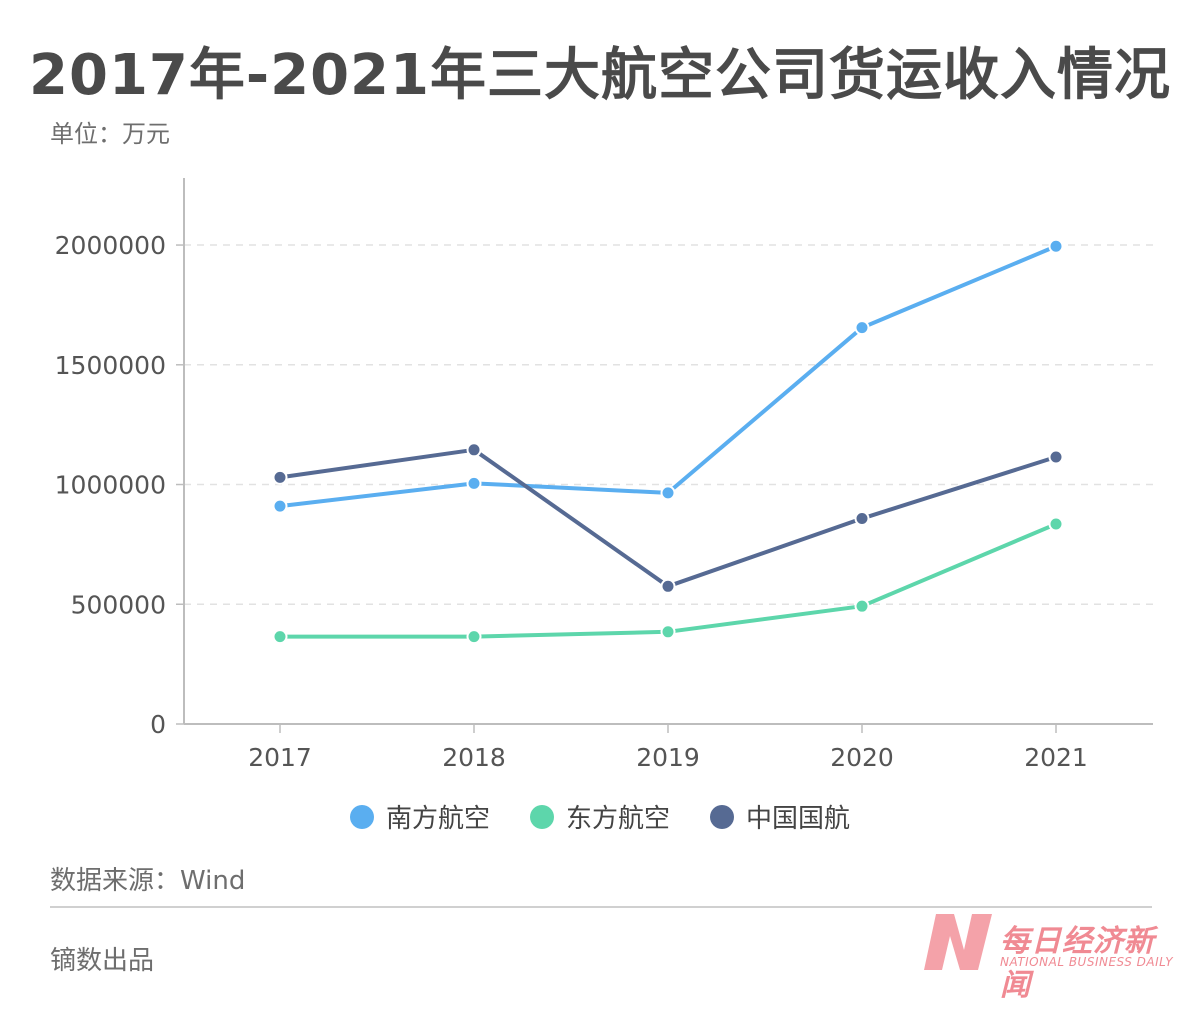 The height and width of the screenshot is (1020, 1200). Describe the element at coordinates (158, 724) in the screenshot. I see `y-tick-label: 0` at that location.